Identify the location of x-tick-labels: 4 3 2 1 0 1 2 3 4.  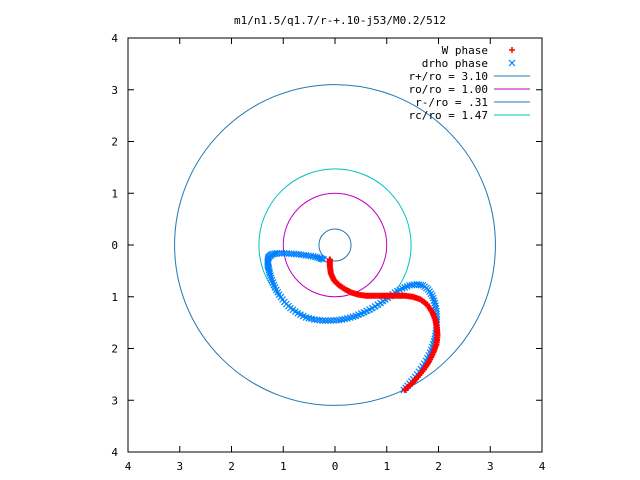
(335, 466).